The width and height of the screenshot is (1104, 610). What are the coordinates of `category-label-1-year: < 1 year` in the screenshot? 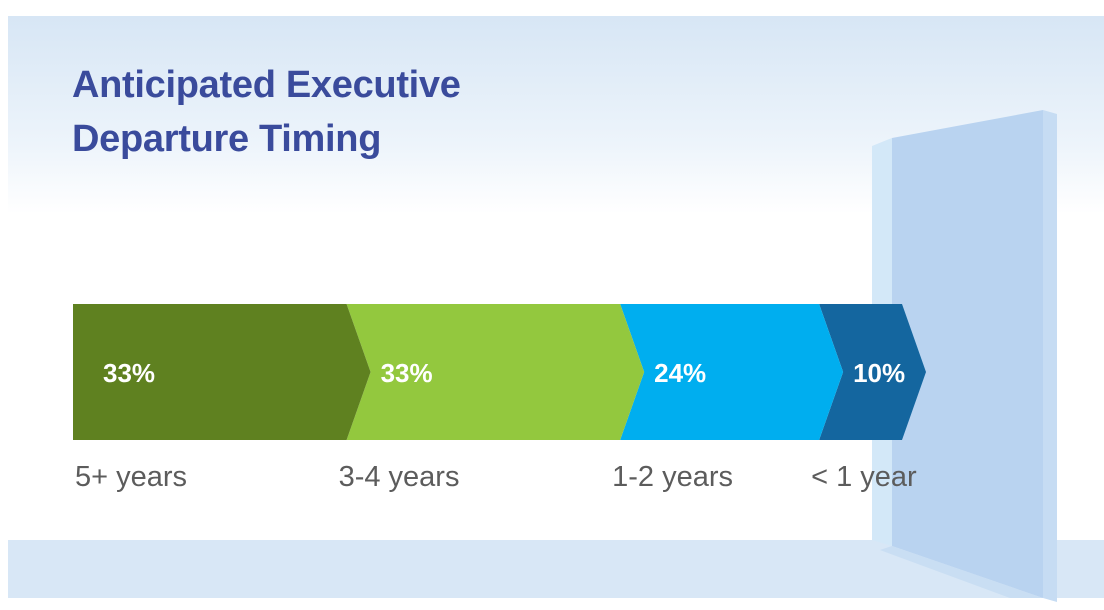 It's located at (864, 477).